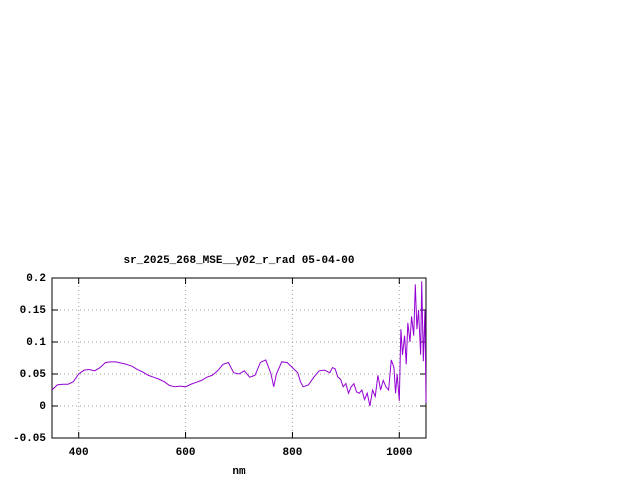 The height and width of the screenshot is (480, 640). I want to click on y-tick-label: -0.05, so click(29, 439).